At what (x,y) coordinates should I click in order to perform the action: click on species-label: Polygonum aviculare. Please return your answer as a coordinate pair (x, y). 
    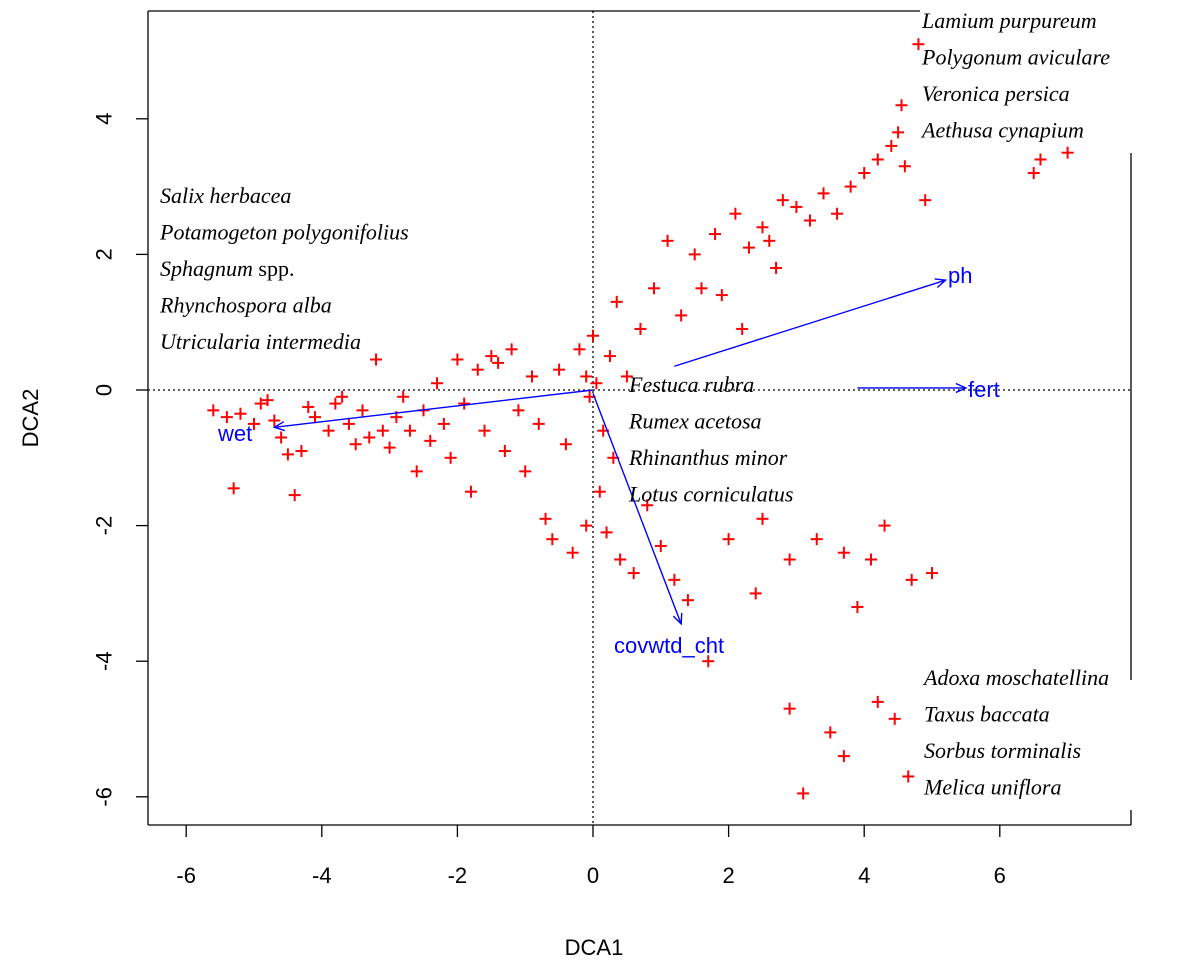
    Looking at the image, I should click on (1015, 57).